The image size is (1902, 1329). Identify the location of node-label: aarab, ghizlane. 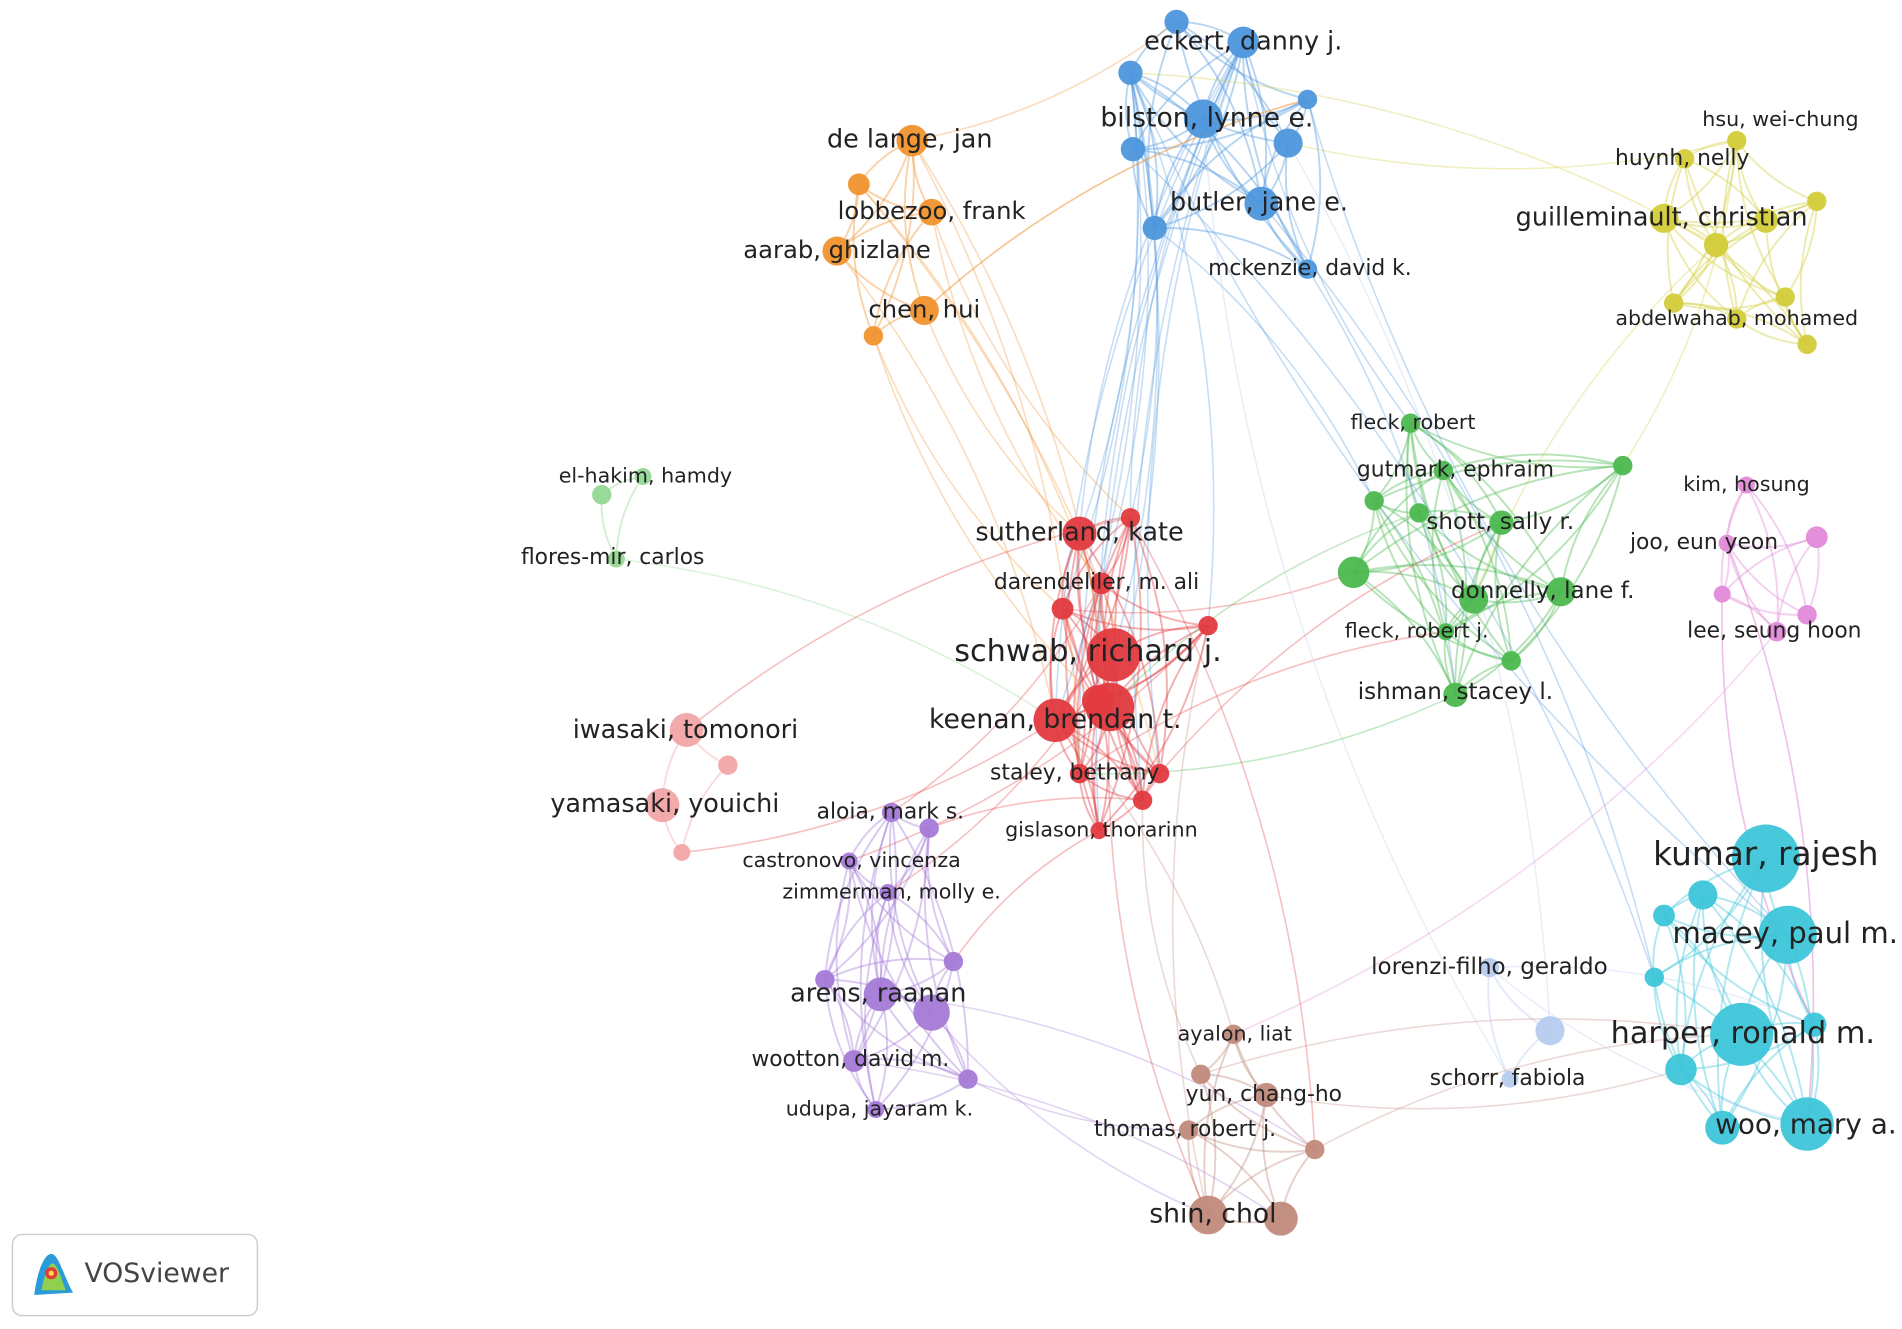
(836, 249).